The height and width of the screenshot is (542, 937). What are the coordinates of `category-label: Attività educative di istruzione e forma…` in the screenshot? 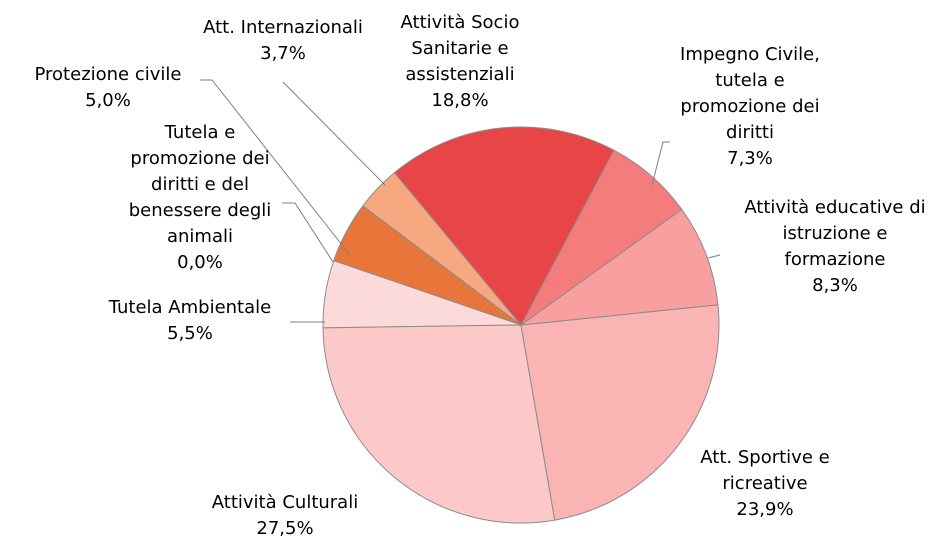 It's located at (835, 233).